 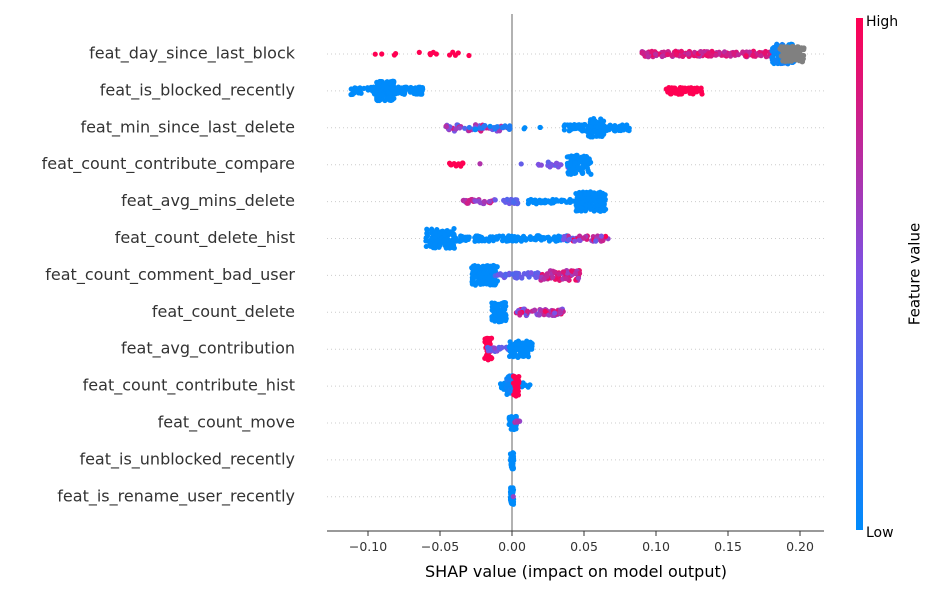 What do you see at coordinates (197, 90) in the screenshot?
I see `feature-label: feat_is_blocked_recently` at bounding box center [197, 90].